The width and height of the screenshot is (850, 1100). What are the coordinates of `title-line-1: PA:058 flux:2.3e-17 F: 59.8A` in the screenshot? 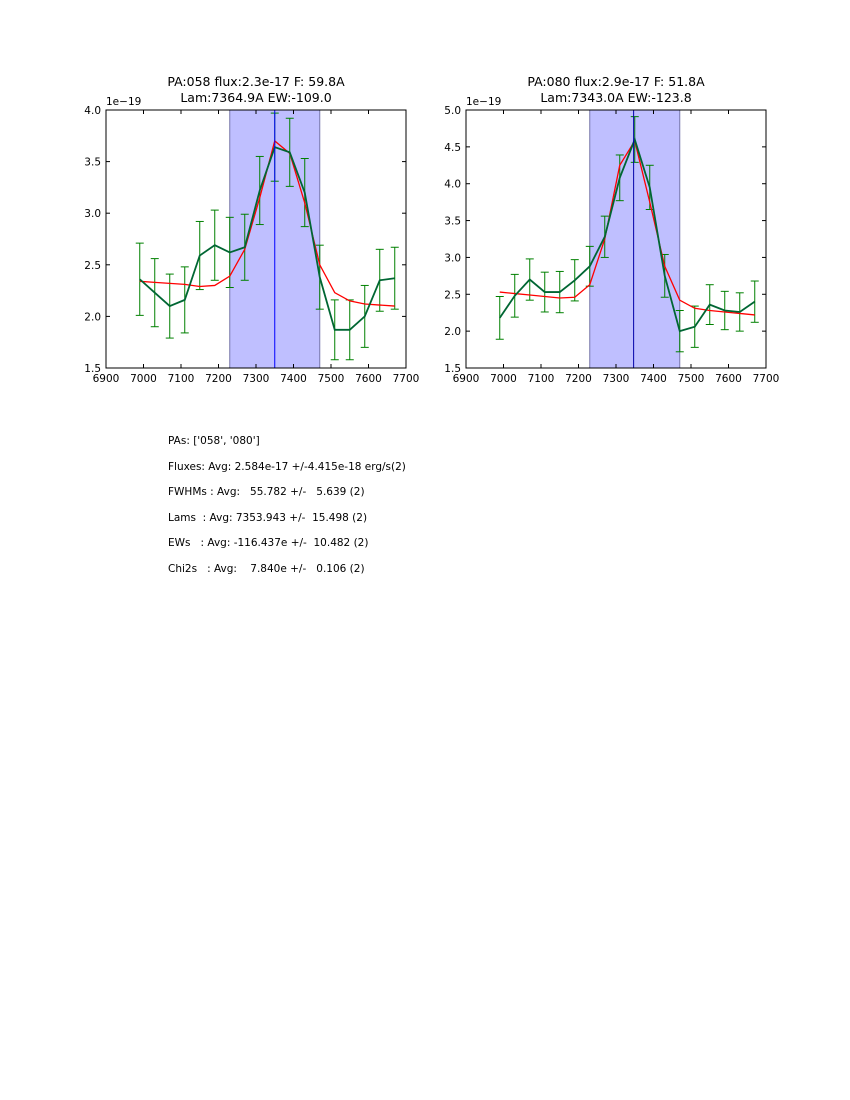 It's located at (256, 81).